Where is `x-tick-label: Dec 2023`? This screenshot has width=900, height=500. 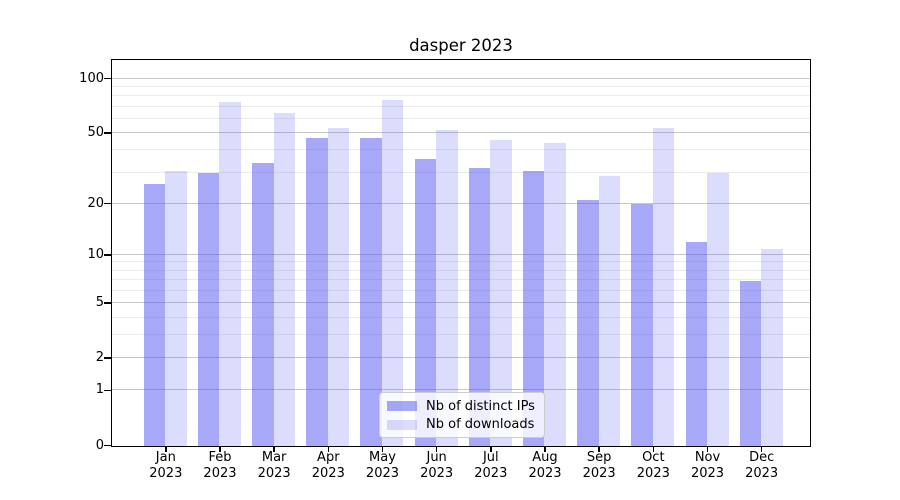
x-tick-label: Dec 2023 is located at coordinates (762, 465).